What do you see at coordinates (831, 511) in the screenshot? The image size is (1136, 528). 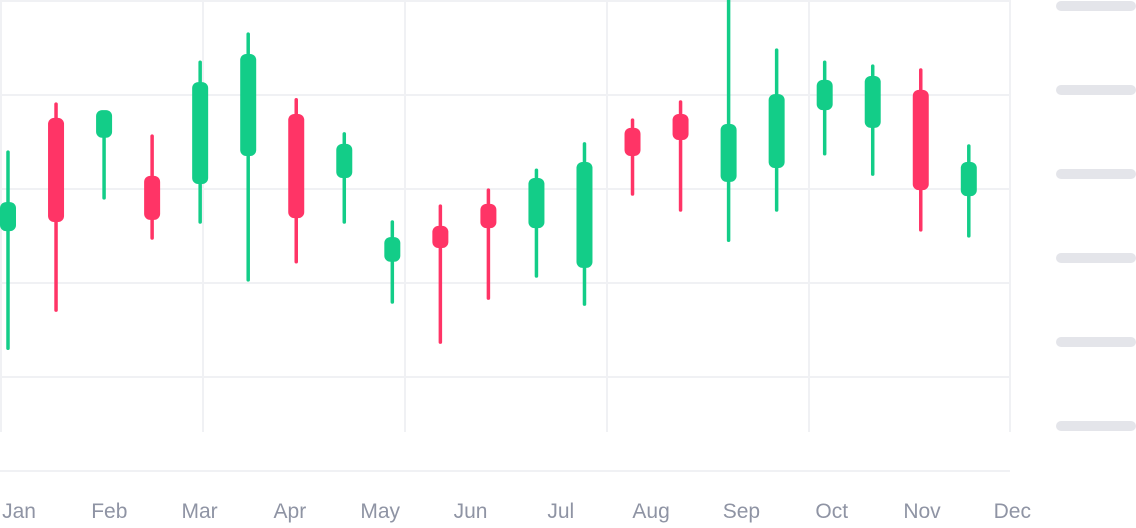 I see `x-tick-label: Oct` at bounding box center [831, 511].